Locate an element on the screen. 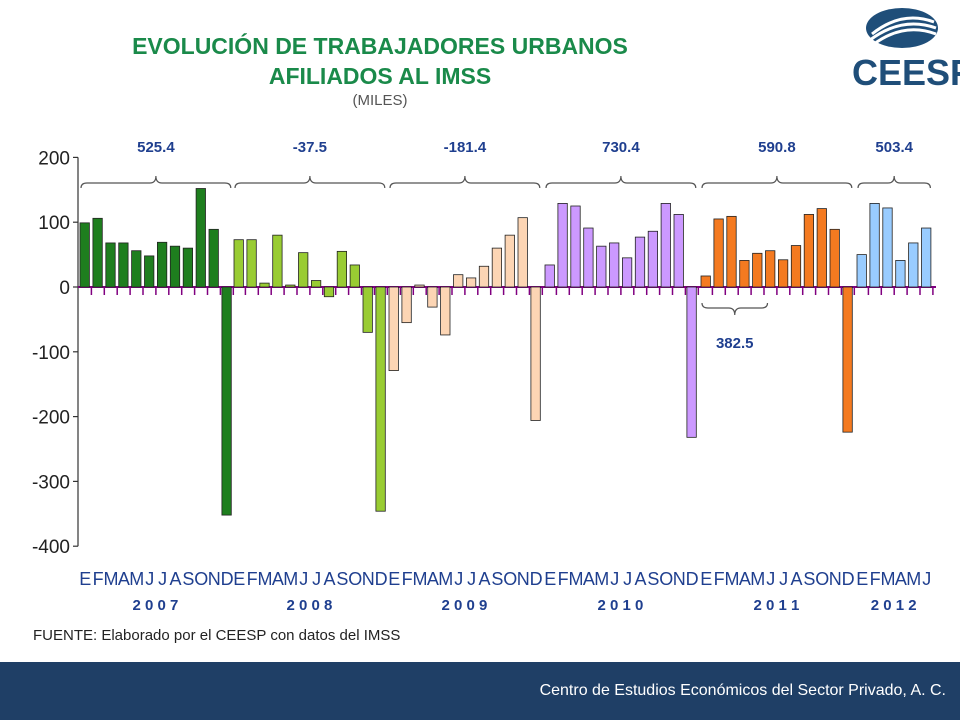 Image resolution: width=960 pixels, height=720 pixels. year-label: 2 0 0 8 is located at coordinates (309, 605).